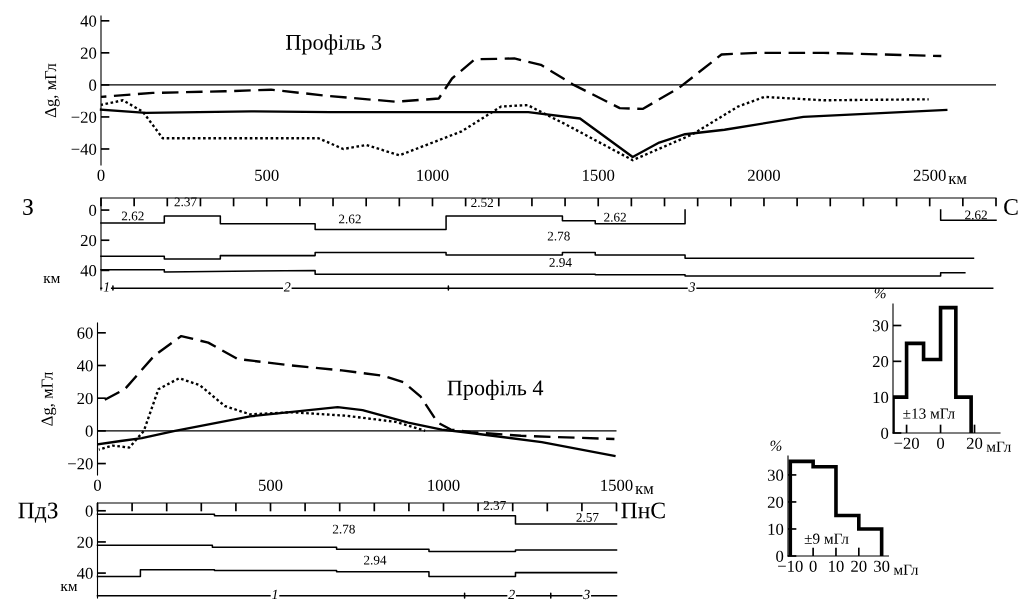 The image size is (1031, 603). What do you see at coordinates (84, 149) in the screenshot?
I see `y-tick-label: −40` at bounding box center [84, 149].